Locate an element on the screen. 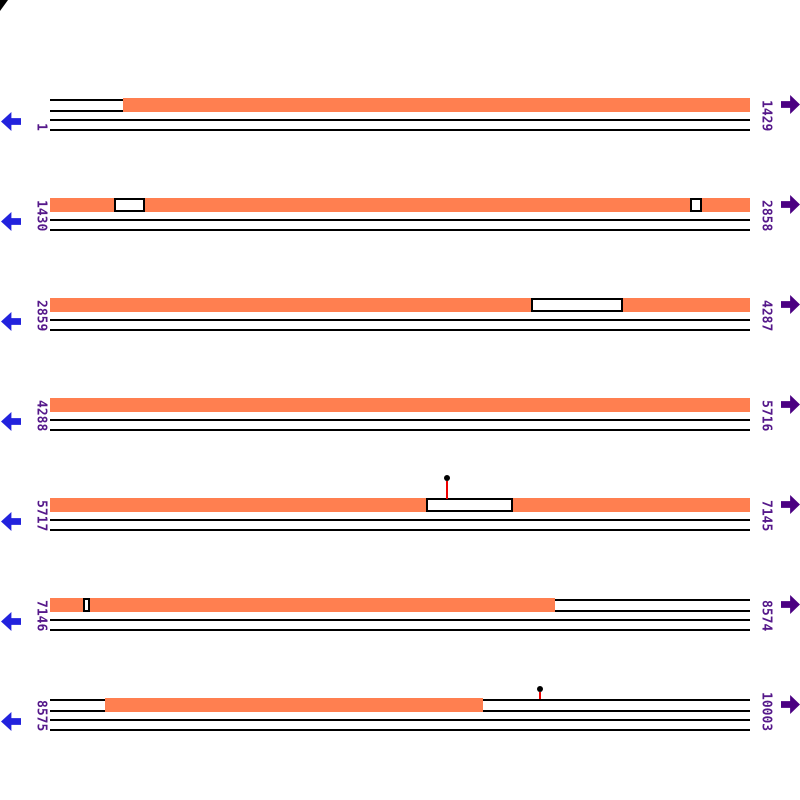 This screenshot has height=800, width=800. end-coordinate-label-text: 2858 is located at coordinates (766, 215).